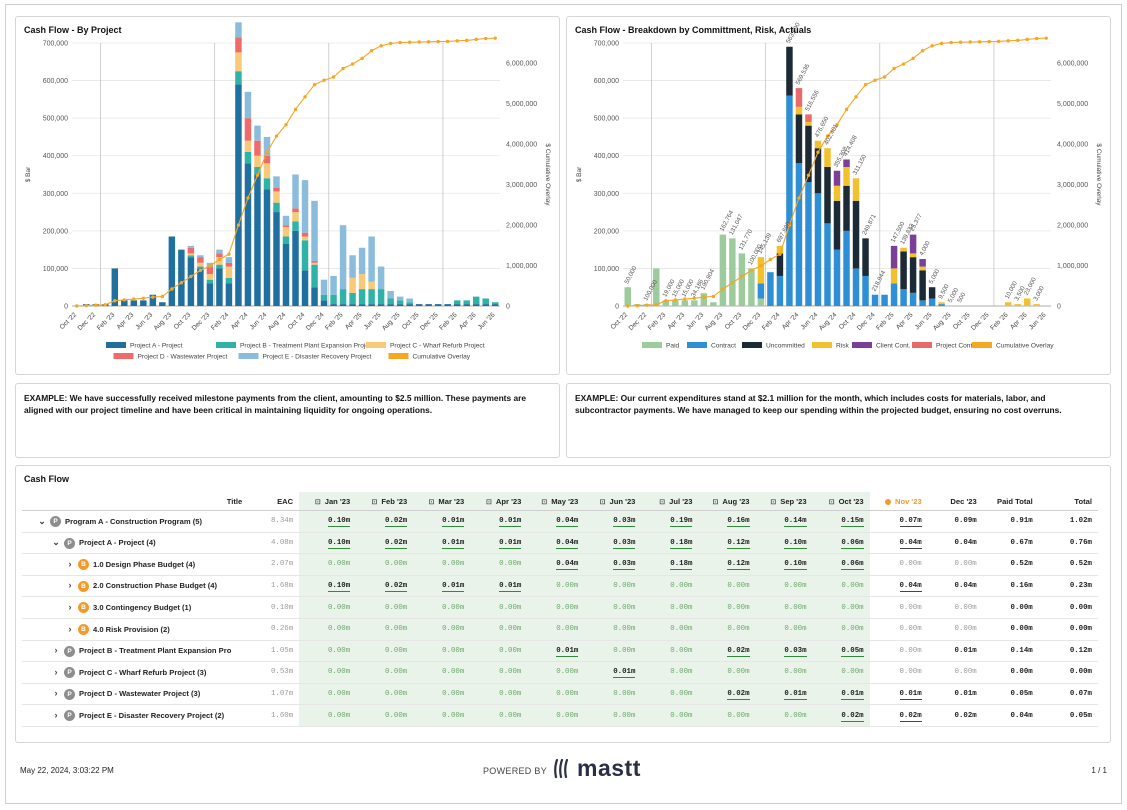 This screenshot has height=810, width=1127. Describe the element at coordinates (135, 501) in the screenshot. I see `column-header-title: Title` at that location.